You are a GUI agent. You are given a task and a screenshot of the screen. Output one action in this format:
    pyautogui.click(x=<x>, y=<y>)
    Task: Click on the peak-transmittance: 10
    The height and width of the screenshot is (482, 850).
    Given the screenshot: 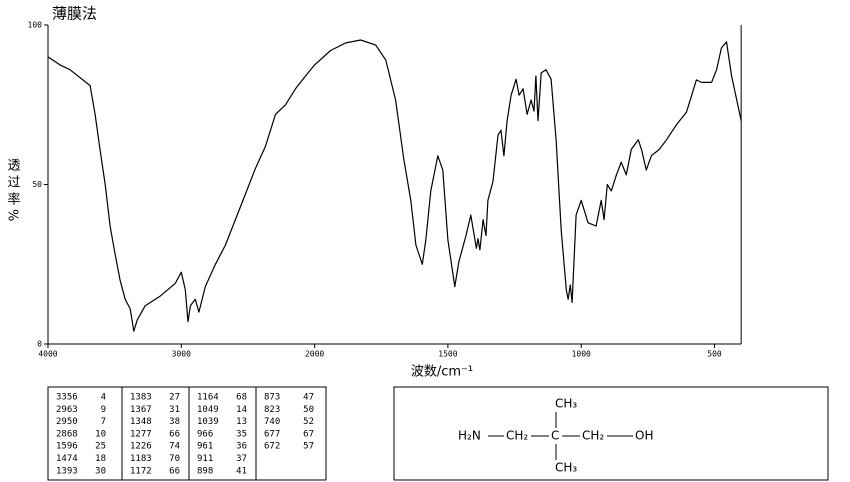 What is the action you would take?
    pyautogui.click(x=100, y=434)
    